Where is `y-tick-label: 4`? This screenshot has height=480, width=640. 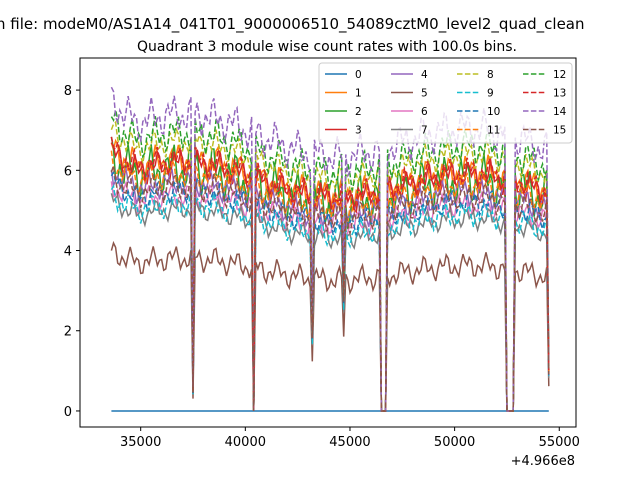 y-tick-label: 4 is located at coordinates (68, 252).